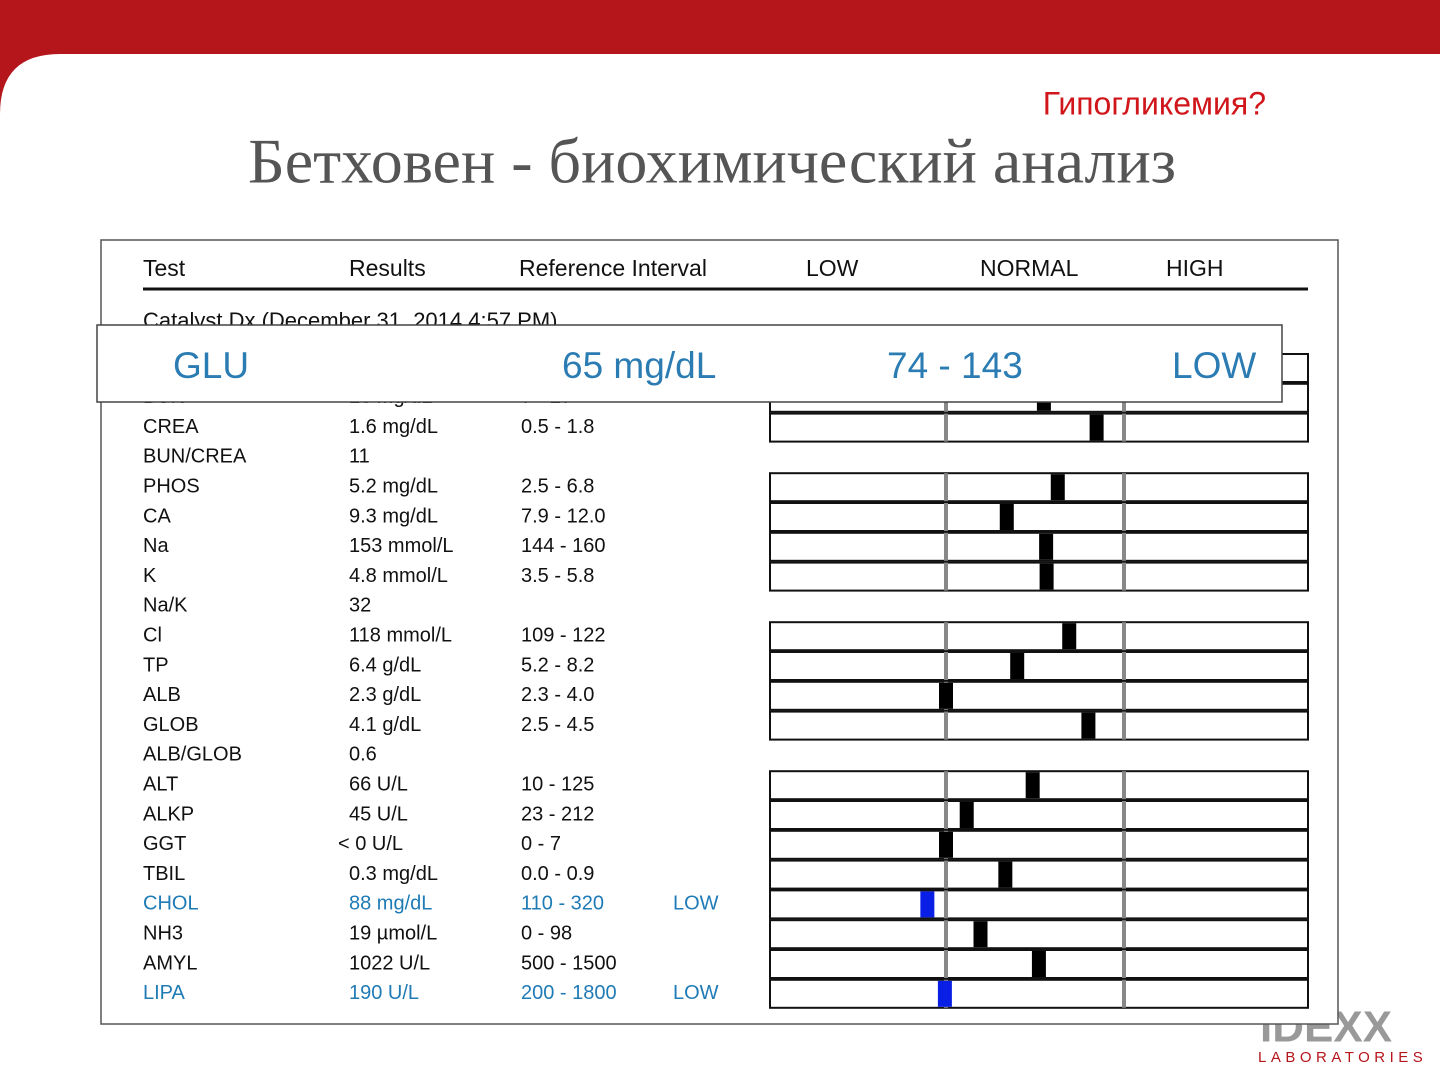  What do you see at coordinates (156, 546) in the screenshot?
I see `test-name: Na` at bounding box center [156, 546].